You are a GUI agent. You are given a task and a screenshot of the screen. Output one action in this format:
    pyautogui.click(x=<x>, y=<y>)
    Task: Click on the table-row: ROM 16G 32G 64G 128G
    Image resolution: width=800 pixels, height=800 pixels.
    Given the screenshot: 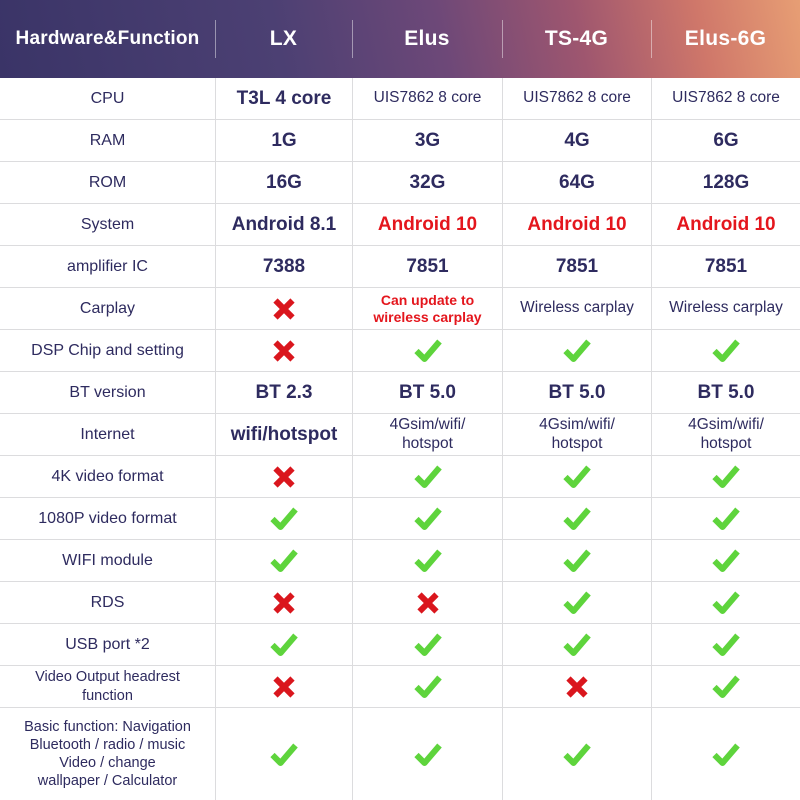 What is the action you would take?
    pyautogui.click(x=400, y=183)
    